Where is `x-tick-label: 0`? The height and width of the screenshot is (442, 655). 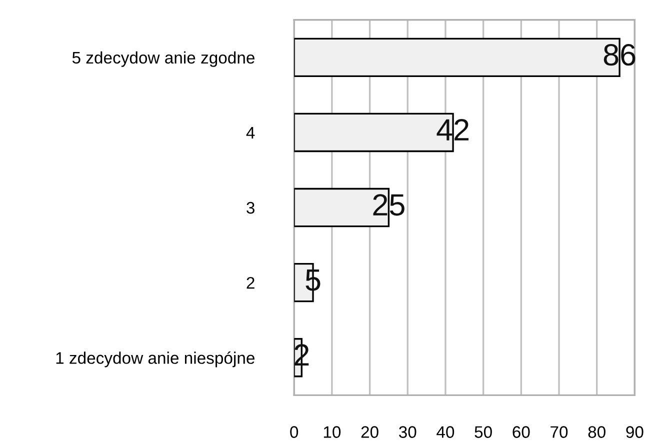
x-tick-label: 0 is located at coordinates (294, 432).